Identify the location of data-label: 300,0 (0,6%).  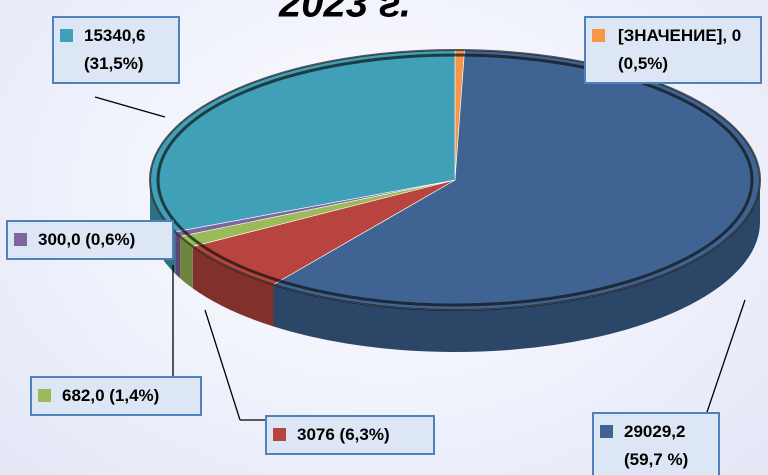
(90, 240).